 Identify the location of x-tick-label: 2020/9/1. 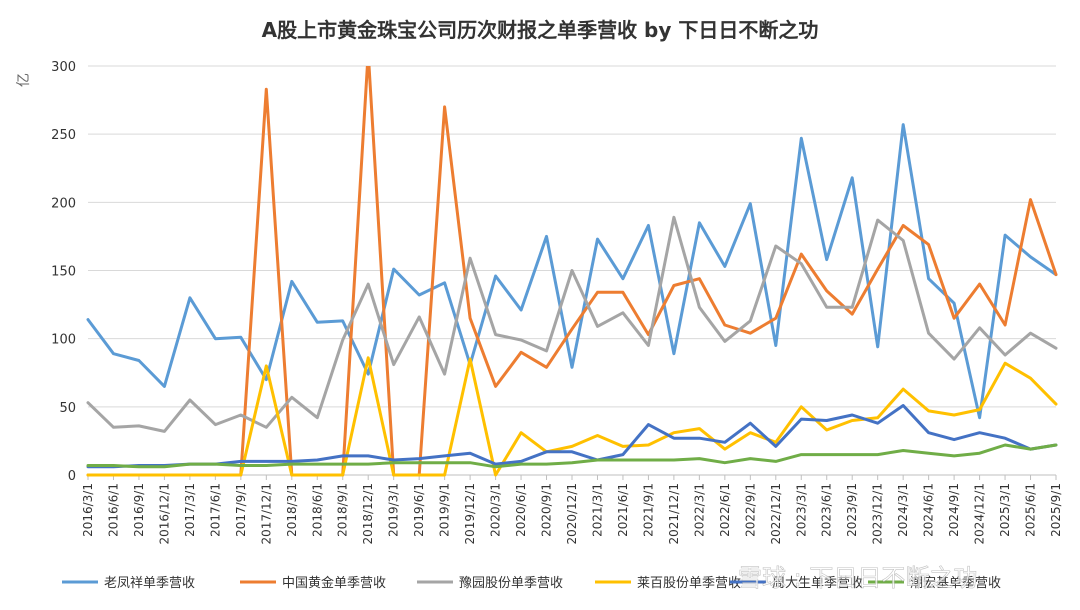
(547, 510).